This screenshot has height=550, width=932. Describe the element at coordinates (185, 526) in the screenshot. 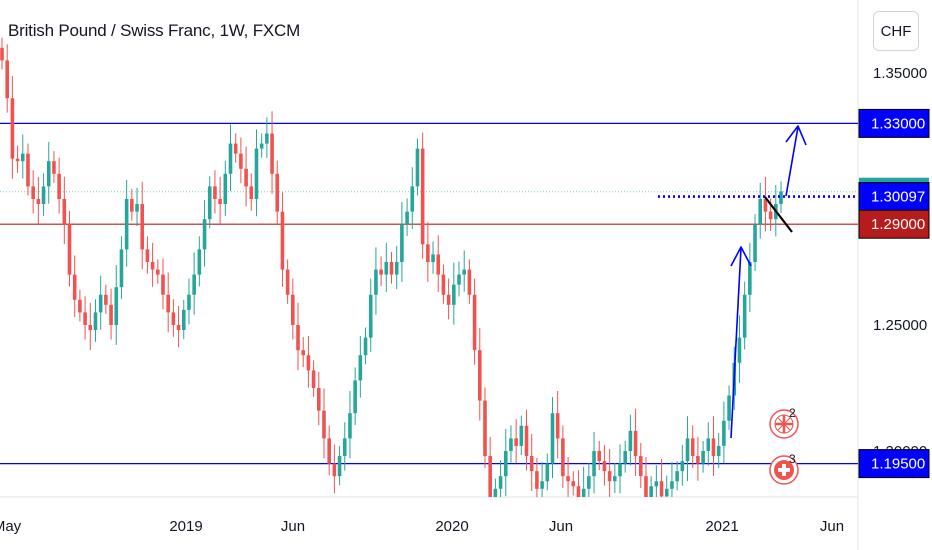

I see `x-tick-label-1: 2019` at that location.